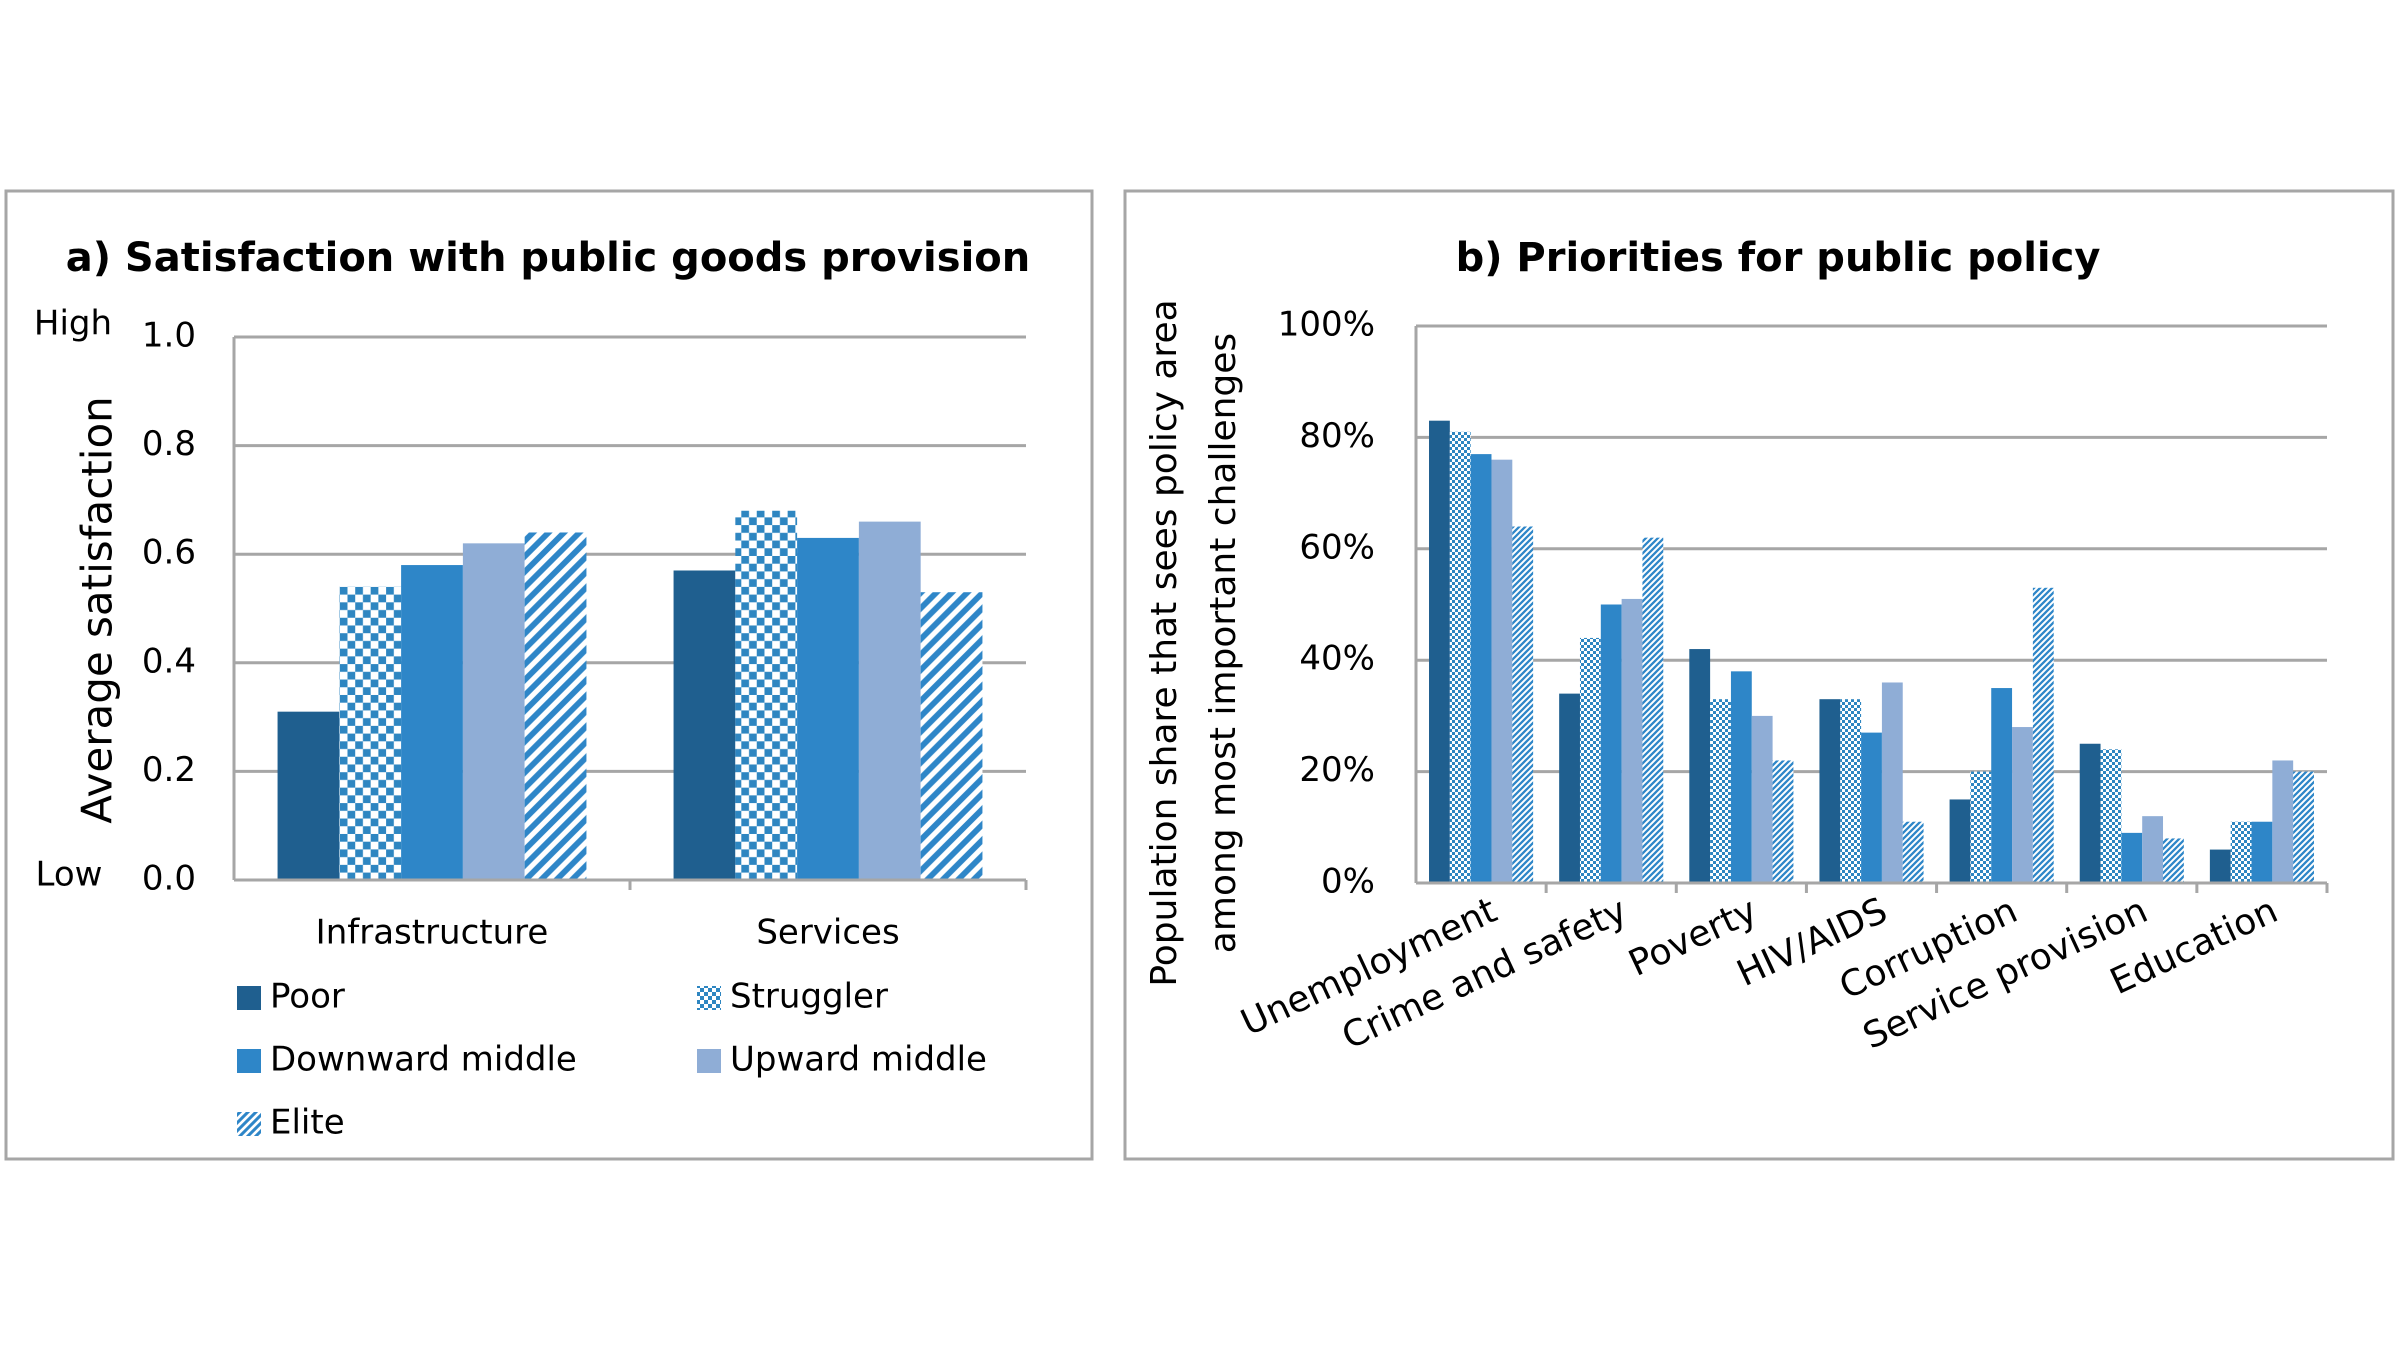 Image resolution: width=2400 pixels, height=1350 pixels. I want to click on y-tick-label: 100%, so click(1326, 325).